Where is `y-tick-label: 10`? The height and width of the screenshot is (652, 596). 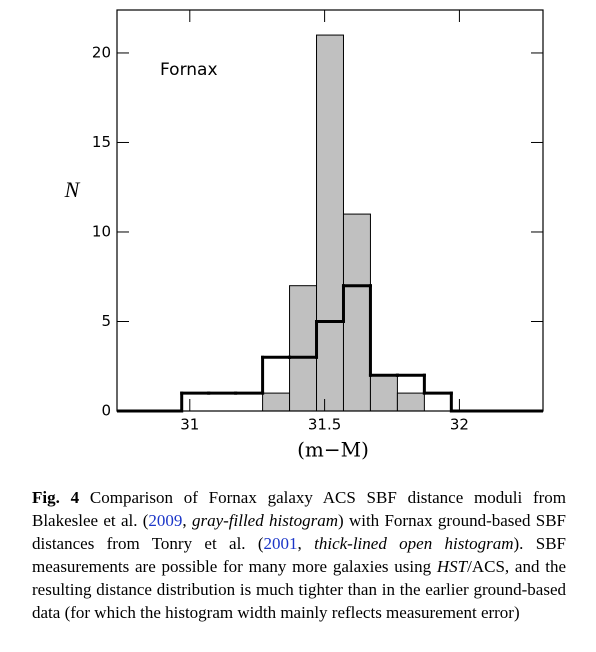 y-tick-label: 10 is located at coordinates (101, 231).